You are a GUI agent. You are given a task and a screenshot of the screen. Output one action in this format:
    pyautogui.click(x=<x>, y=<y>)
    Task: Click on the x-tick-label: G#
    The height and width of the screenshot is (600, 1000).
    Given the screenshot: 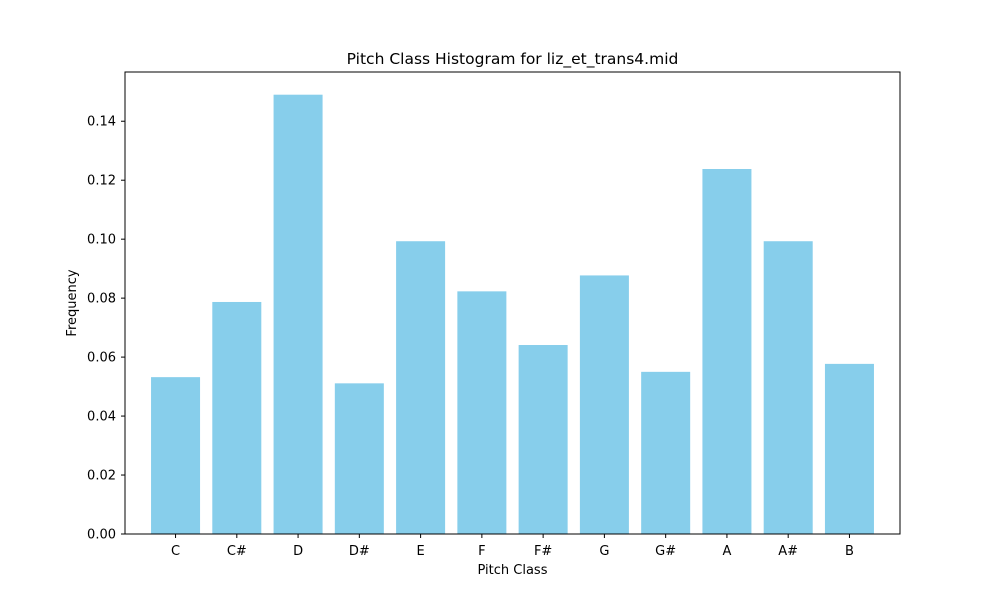 What is the action you would take?
    pyautogui.click(x=665, y=551)
    